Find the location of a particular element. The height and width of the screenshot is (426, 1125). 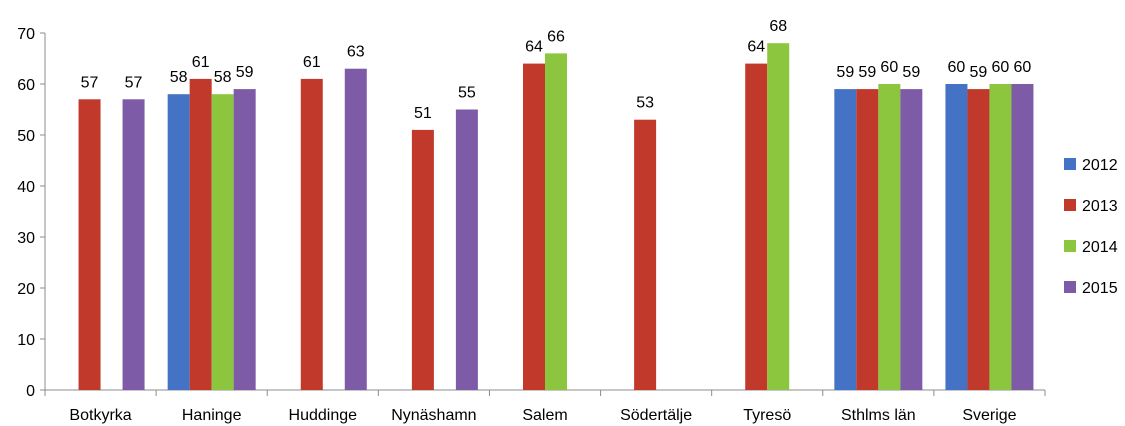

x-tick-label: Huddinge is located at coordinates (323, 415).